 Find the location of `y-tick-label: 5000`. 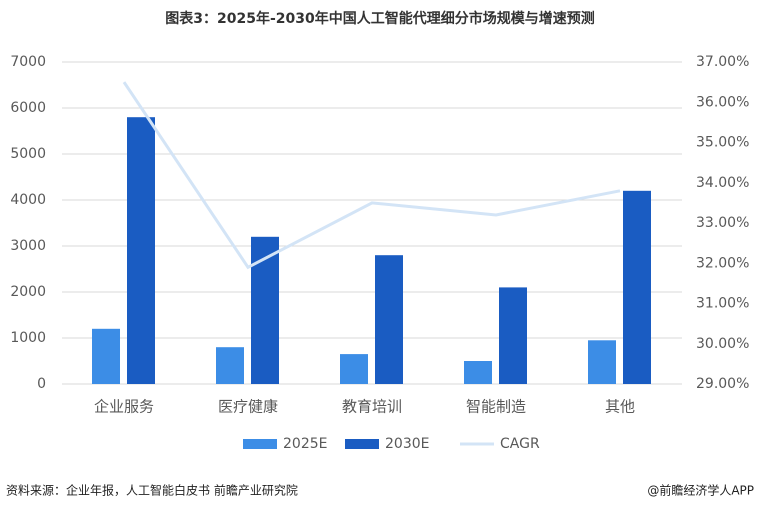

y-tick-label: 5000 is located at coordinates (28, 154).